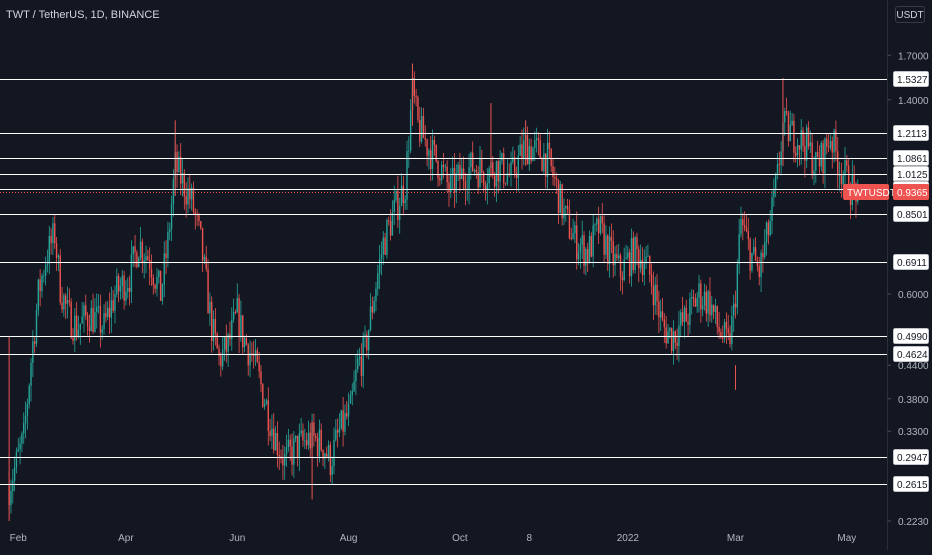  I want to click on level-price-tag: 0.4624, so click(911, 354).